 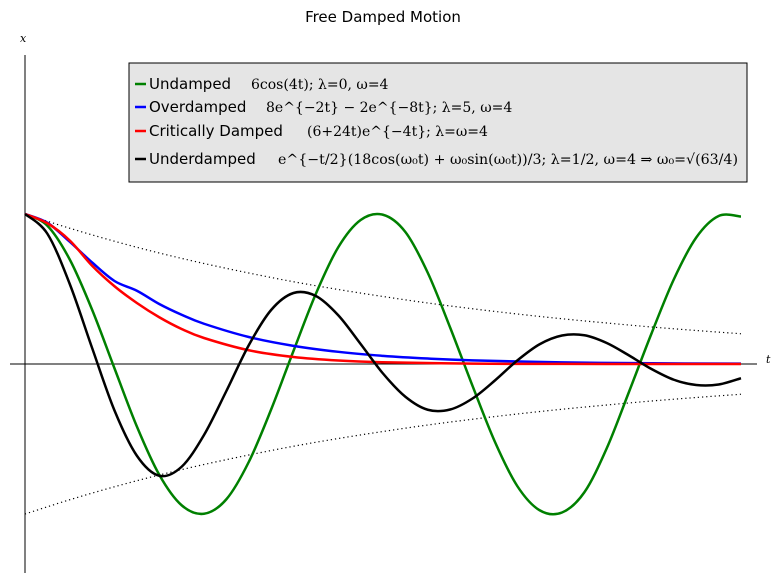 I want to click on legend-entry-critically-damped: Critically Damped (6+24t)e^{−4t}; λ=ω=4, so click(x=311, y=131).